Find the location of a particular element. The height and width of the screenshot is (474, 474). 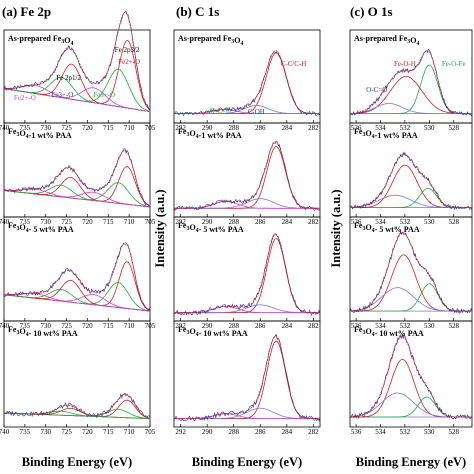

subplot-1-0: As-prepared Fe3O4 C-C/C-H O-C=O C-OH is located at coordinates (247, 76).